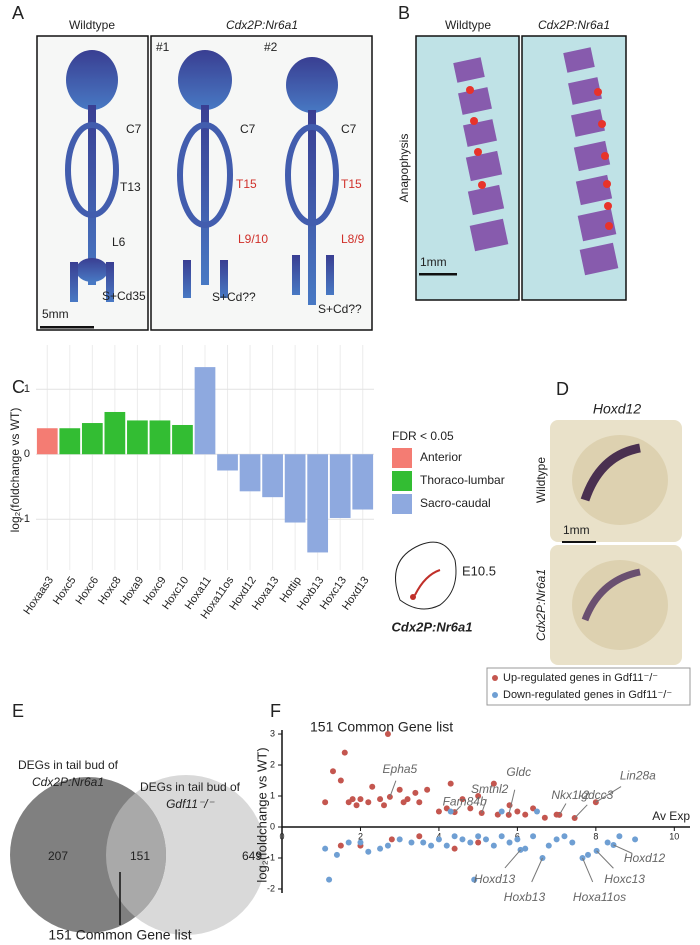 Image resolution: width=700 pixels, height=945 pixels. Describe the element at coordinates (138, 855) in the screenshot. I see `venn` at that location.